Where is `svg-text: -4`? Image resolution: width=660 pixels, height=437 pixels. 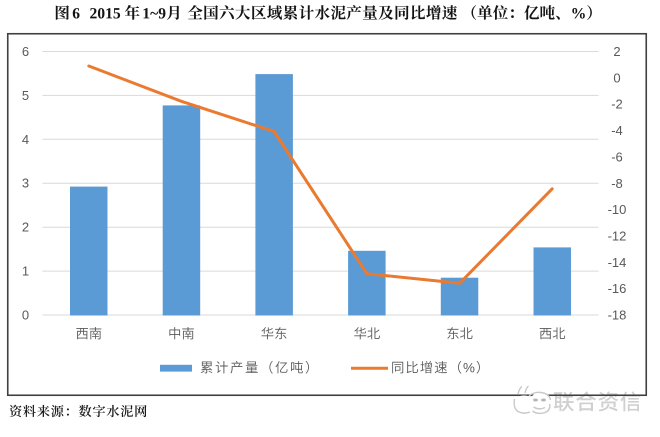
svg-text: -4 is located at coordinates (617, 130).